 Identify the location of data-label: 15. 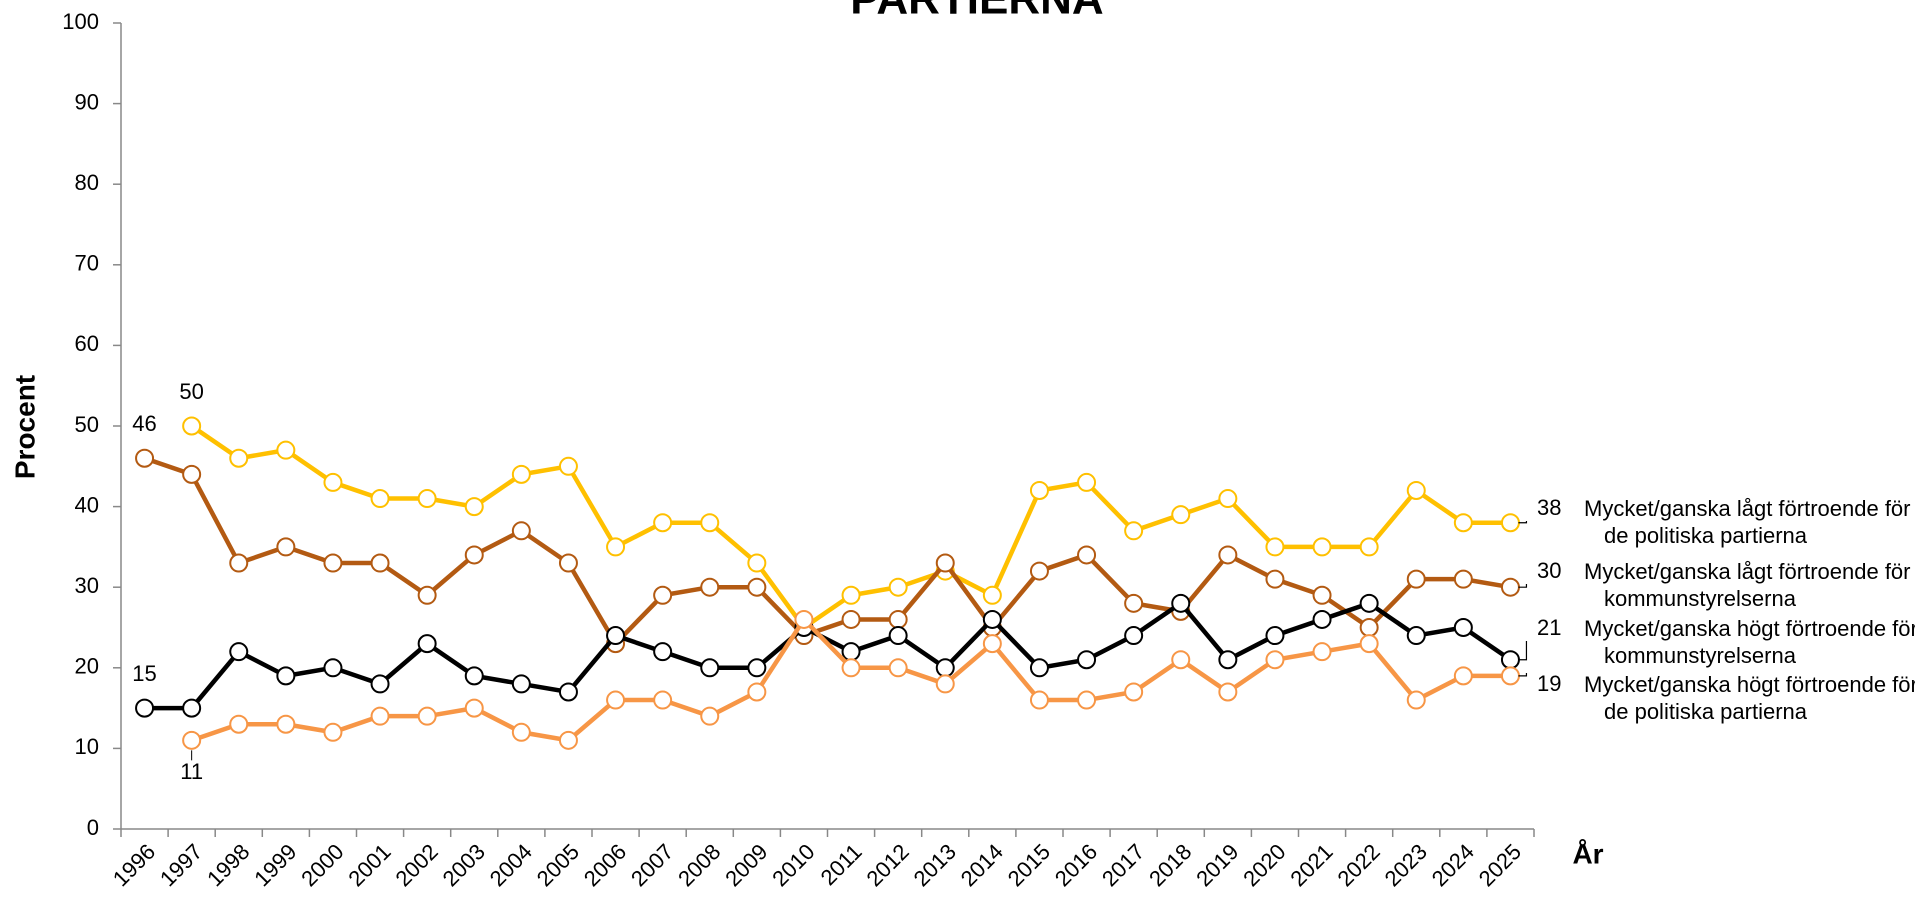
(144, 673).